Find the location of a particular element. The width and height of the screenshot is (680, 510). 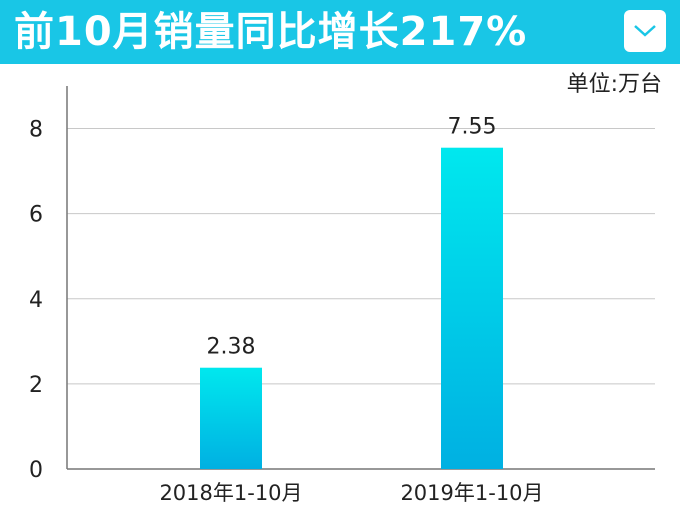

bar-value-label: 7.55 is located at coordinates (472, 127).